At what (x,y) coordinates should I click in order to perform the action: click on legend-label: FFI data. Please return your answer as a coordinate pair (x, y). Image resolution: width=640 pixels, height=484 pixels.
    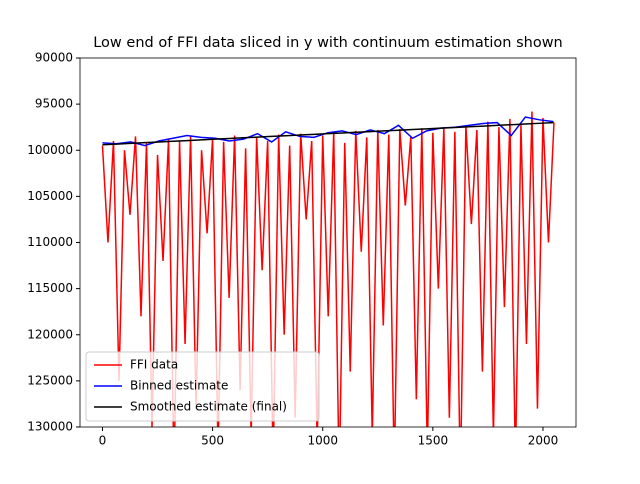
    Looking at the image, I should click on (154, 365).